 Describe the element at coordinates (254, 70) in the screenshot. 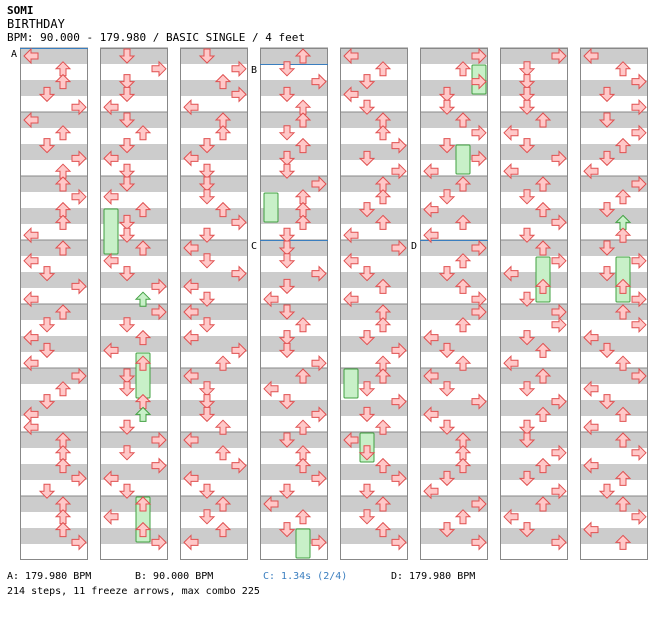

I see `section-marker-label: B` at that location.